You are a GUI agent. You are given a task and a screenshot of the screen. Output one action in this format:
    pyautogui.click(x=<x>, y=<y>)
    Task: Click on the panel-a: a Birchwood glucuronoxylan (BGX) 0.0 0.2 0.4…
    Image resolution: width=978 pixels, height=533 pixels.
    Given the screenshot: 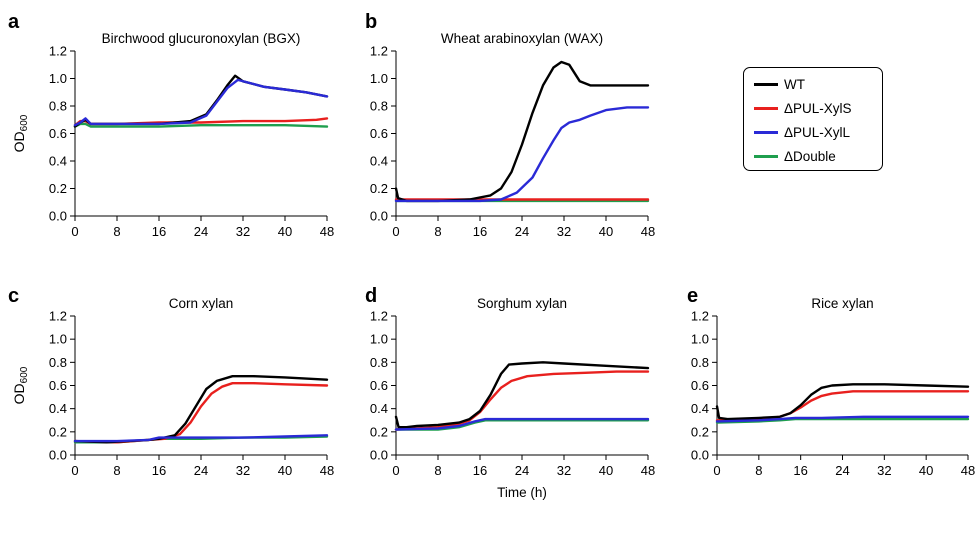 What is the action you would take?
    pyautogui.click(x=171, y=125)
    